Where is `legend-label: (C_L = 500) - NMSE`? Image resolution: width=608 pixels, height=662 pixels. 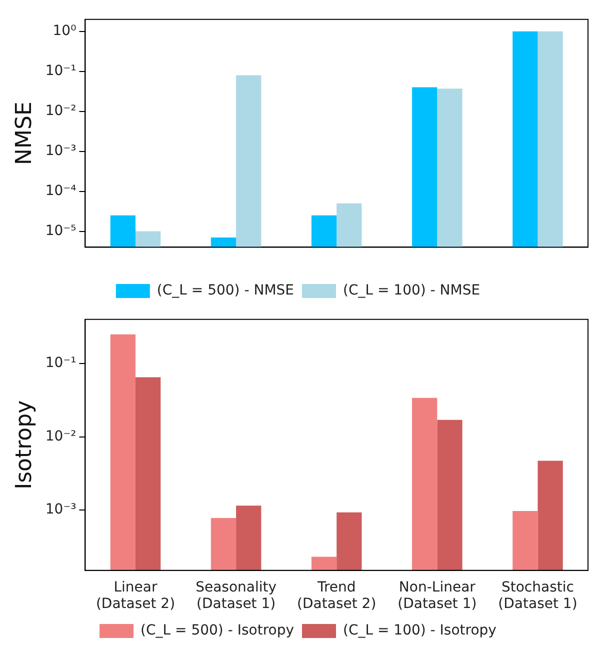 legend-label: (C_L = 500) - NMSE is located at coordinates (225, 290).